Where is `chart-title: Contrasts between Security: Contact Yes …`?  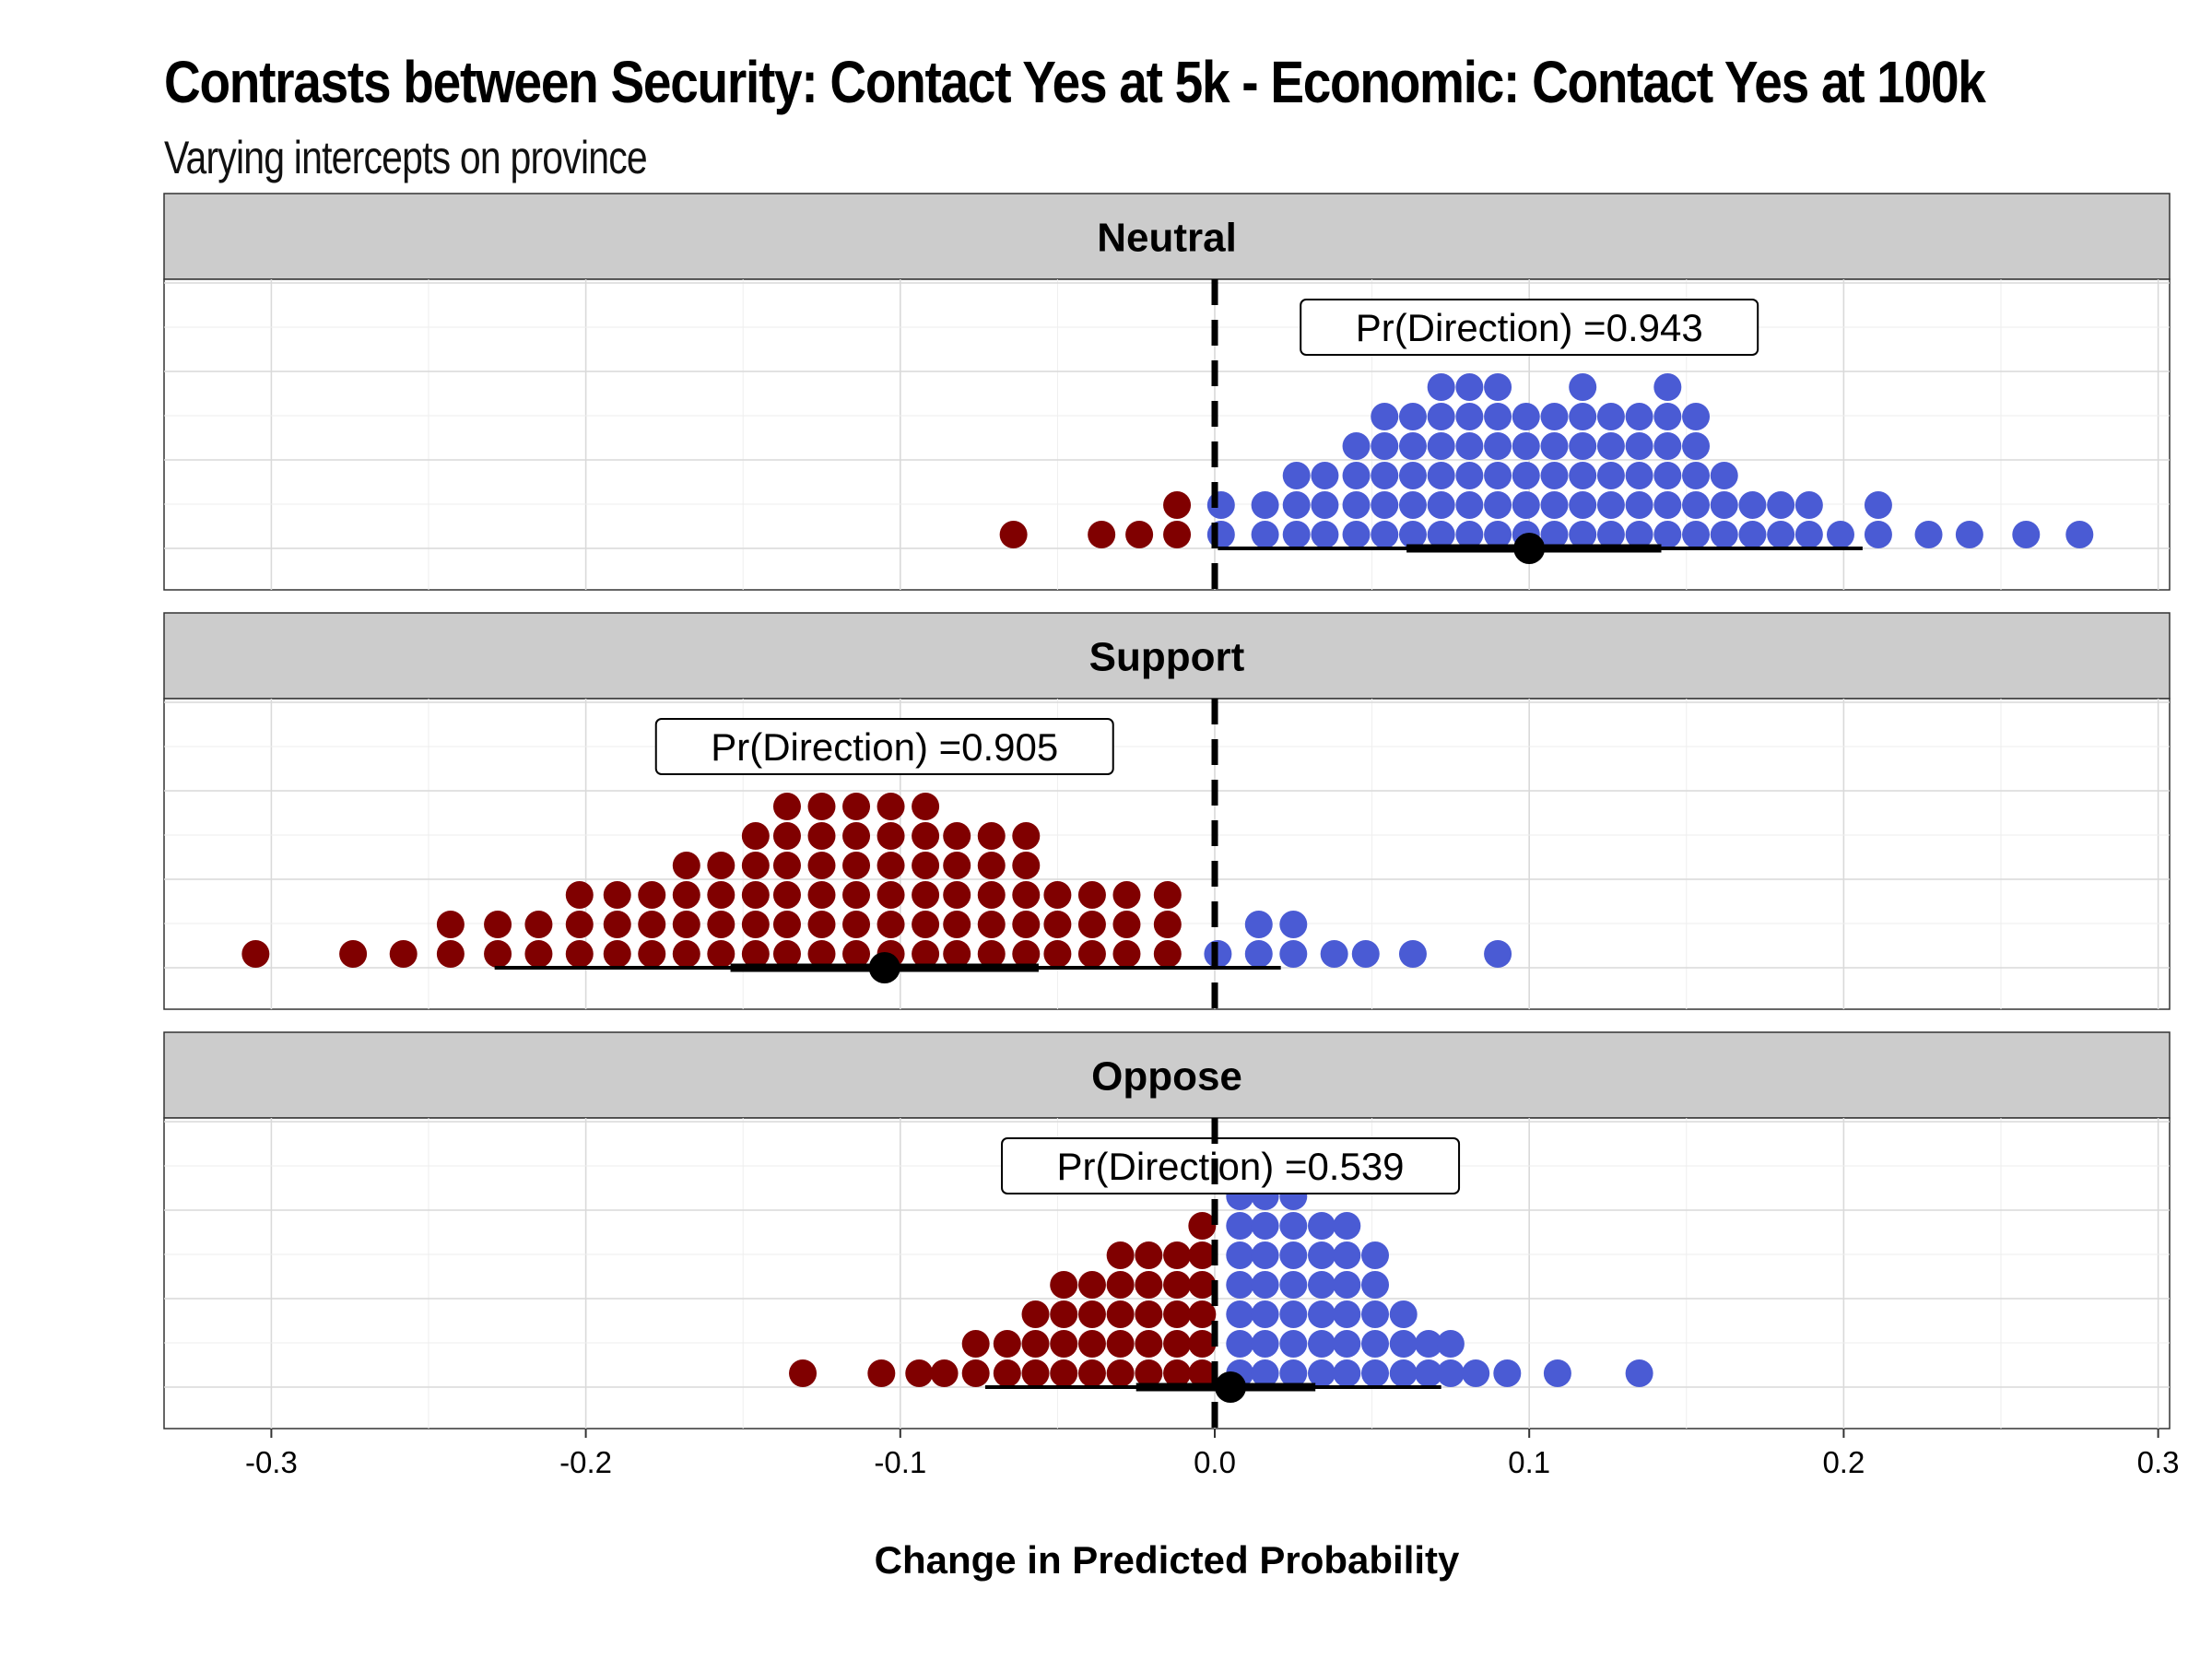
chart-title: Contrasts between Security: Contact Yes … is located at coordinates (1075, 82).